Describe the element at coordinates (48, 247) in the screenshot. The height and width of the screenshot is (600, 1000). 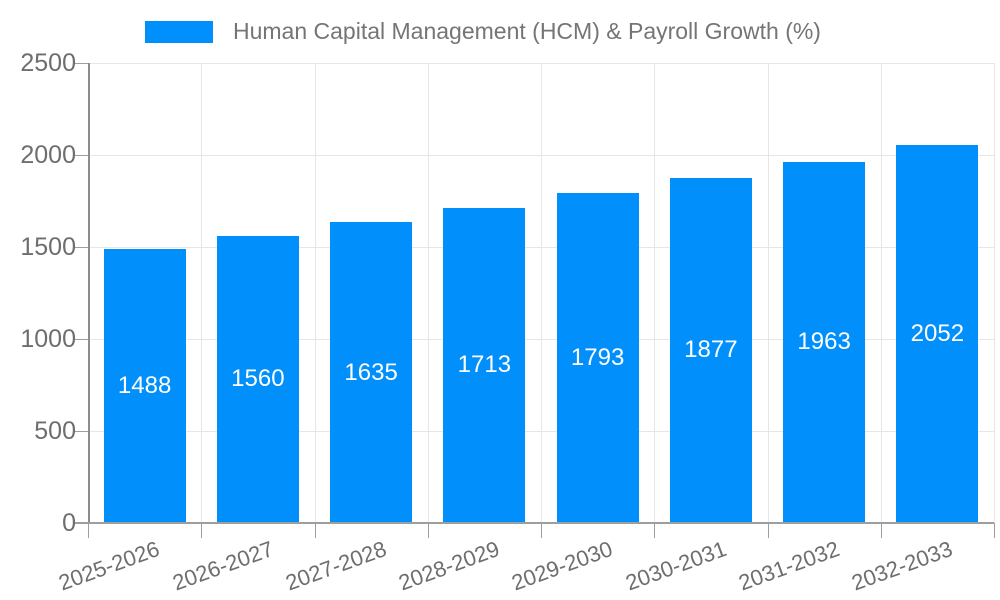
I see `y-tick-label: 1500` at that location.